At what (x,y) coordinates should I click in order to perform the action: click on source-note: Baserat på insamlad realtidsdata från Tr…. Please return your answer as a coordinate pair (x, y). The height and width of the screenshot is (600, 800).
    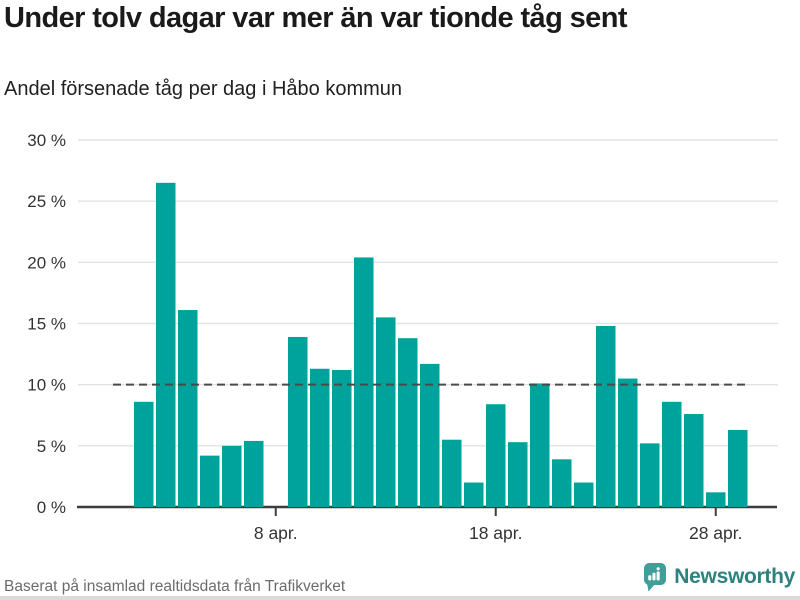
    Looking at the image, I should click on (175, 586).